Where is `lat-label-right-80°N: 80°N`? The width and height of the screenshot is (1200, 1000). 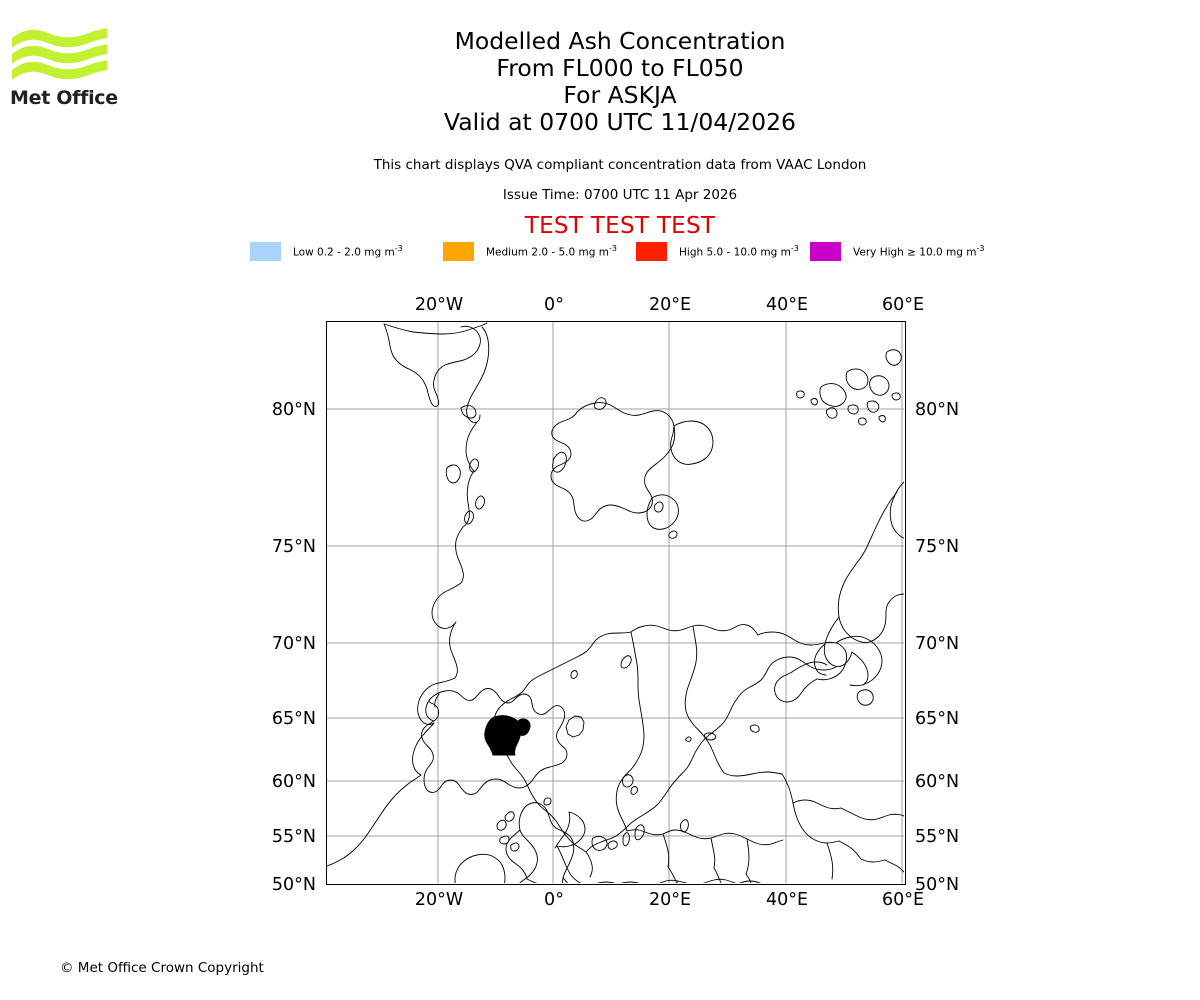
lat-label-right-80°N: 80°N is located at coordinates (937, 410).